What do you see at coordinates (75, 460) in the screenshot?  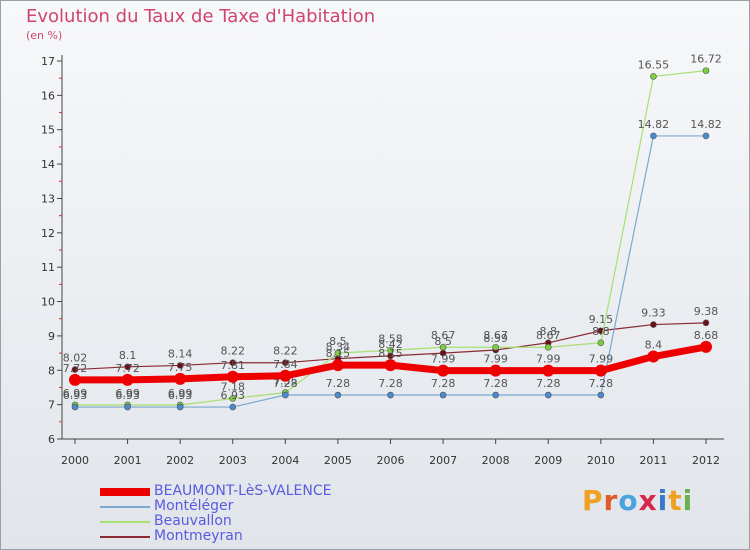 I see `x-tick-label: 2000` at bounding box center [75, 460].